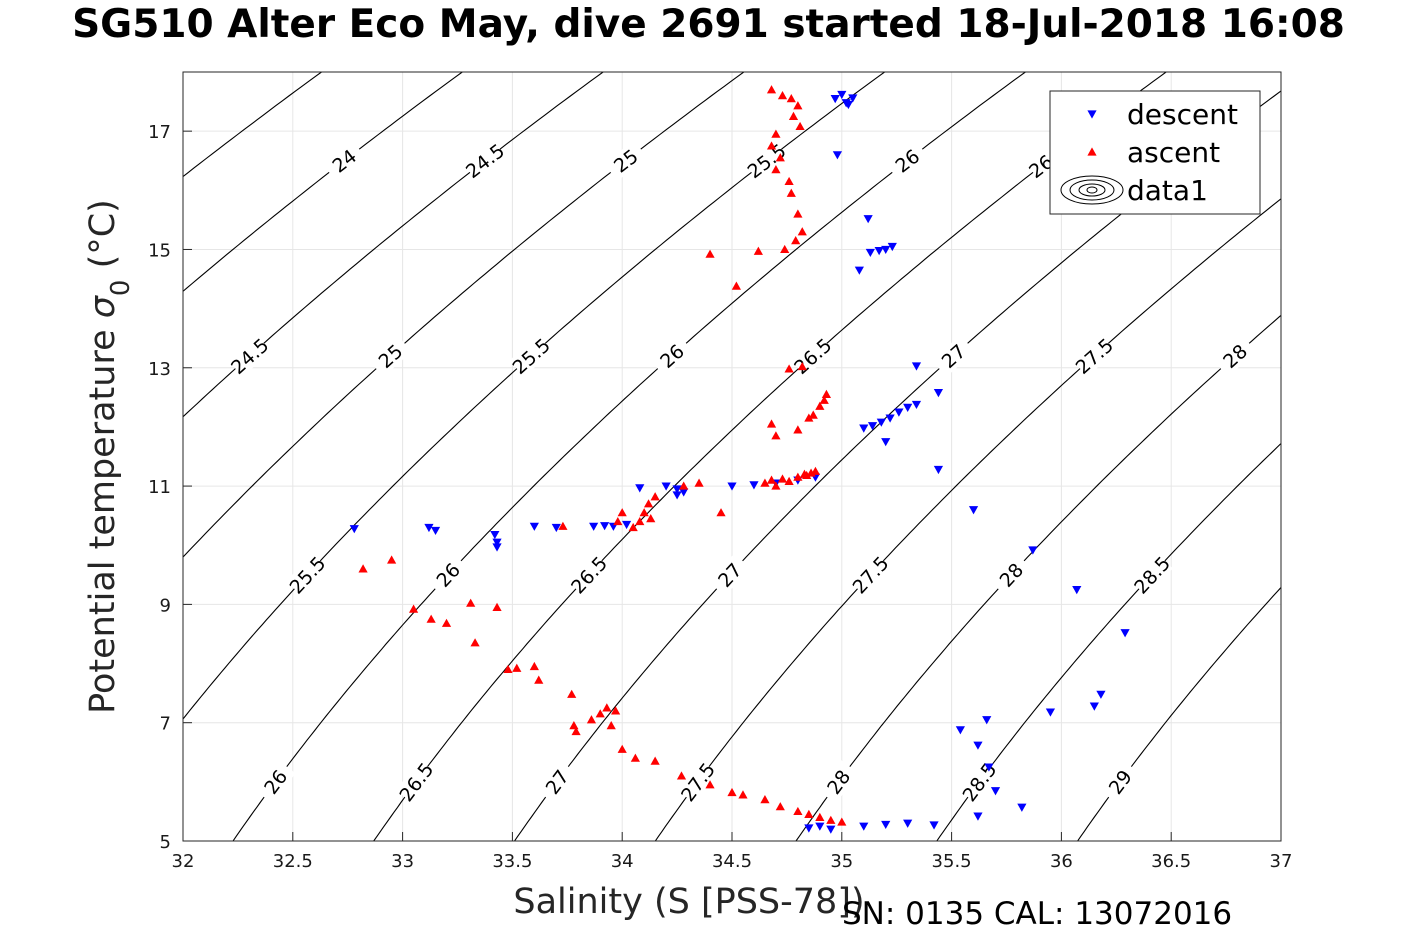  Describe the element at coordinates (416, 782) in the screenshot. I see `contour-label: 26.5` at that location.